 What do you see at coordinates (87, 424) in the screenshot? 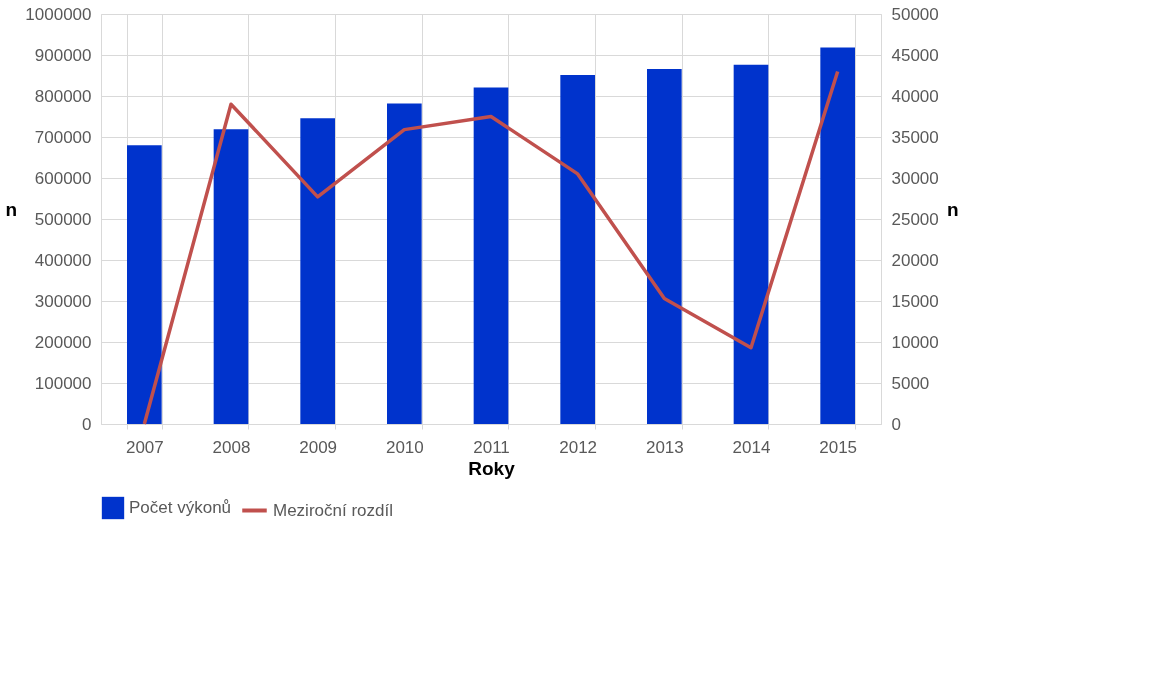
I see `y-tick-label: 0` at bounding box center [87, 424].